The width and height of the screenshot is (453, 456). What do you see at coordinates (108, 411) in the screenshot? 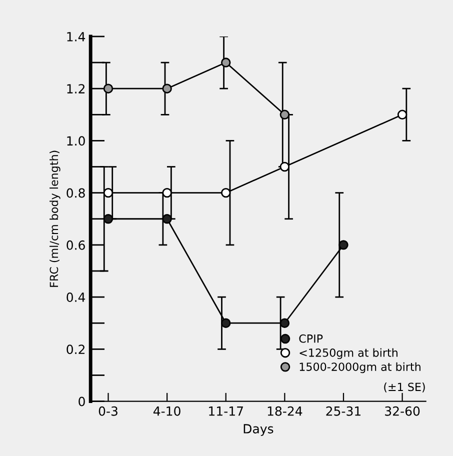
I see `x-tick-label: 0-3` at bounding box center [108, 411].